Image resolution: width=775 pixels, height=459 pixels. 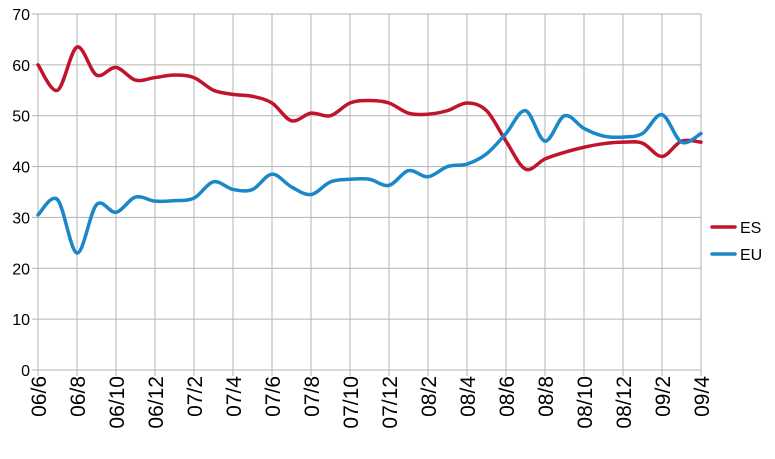 What do you see at coordinates (429, 396) in the screenshot?
I see `x-tick-label: 08/2` at bounding box center [429, 396].